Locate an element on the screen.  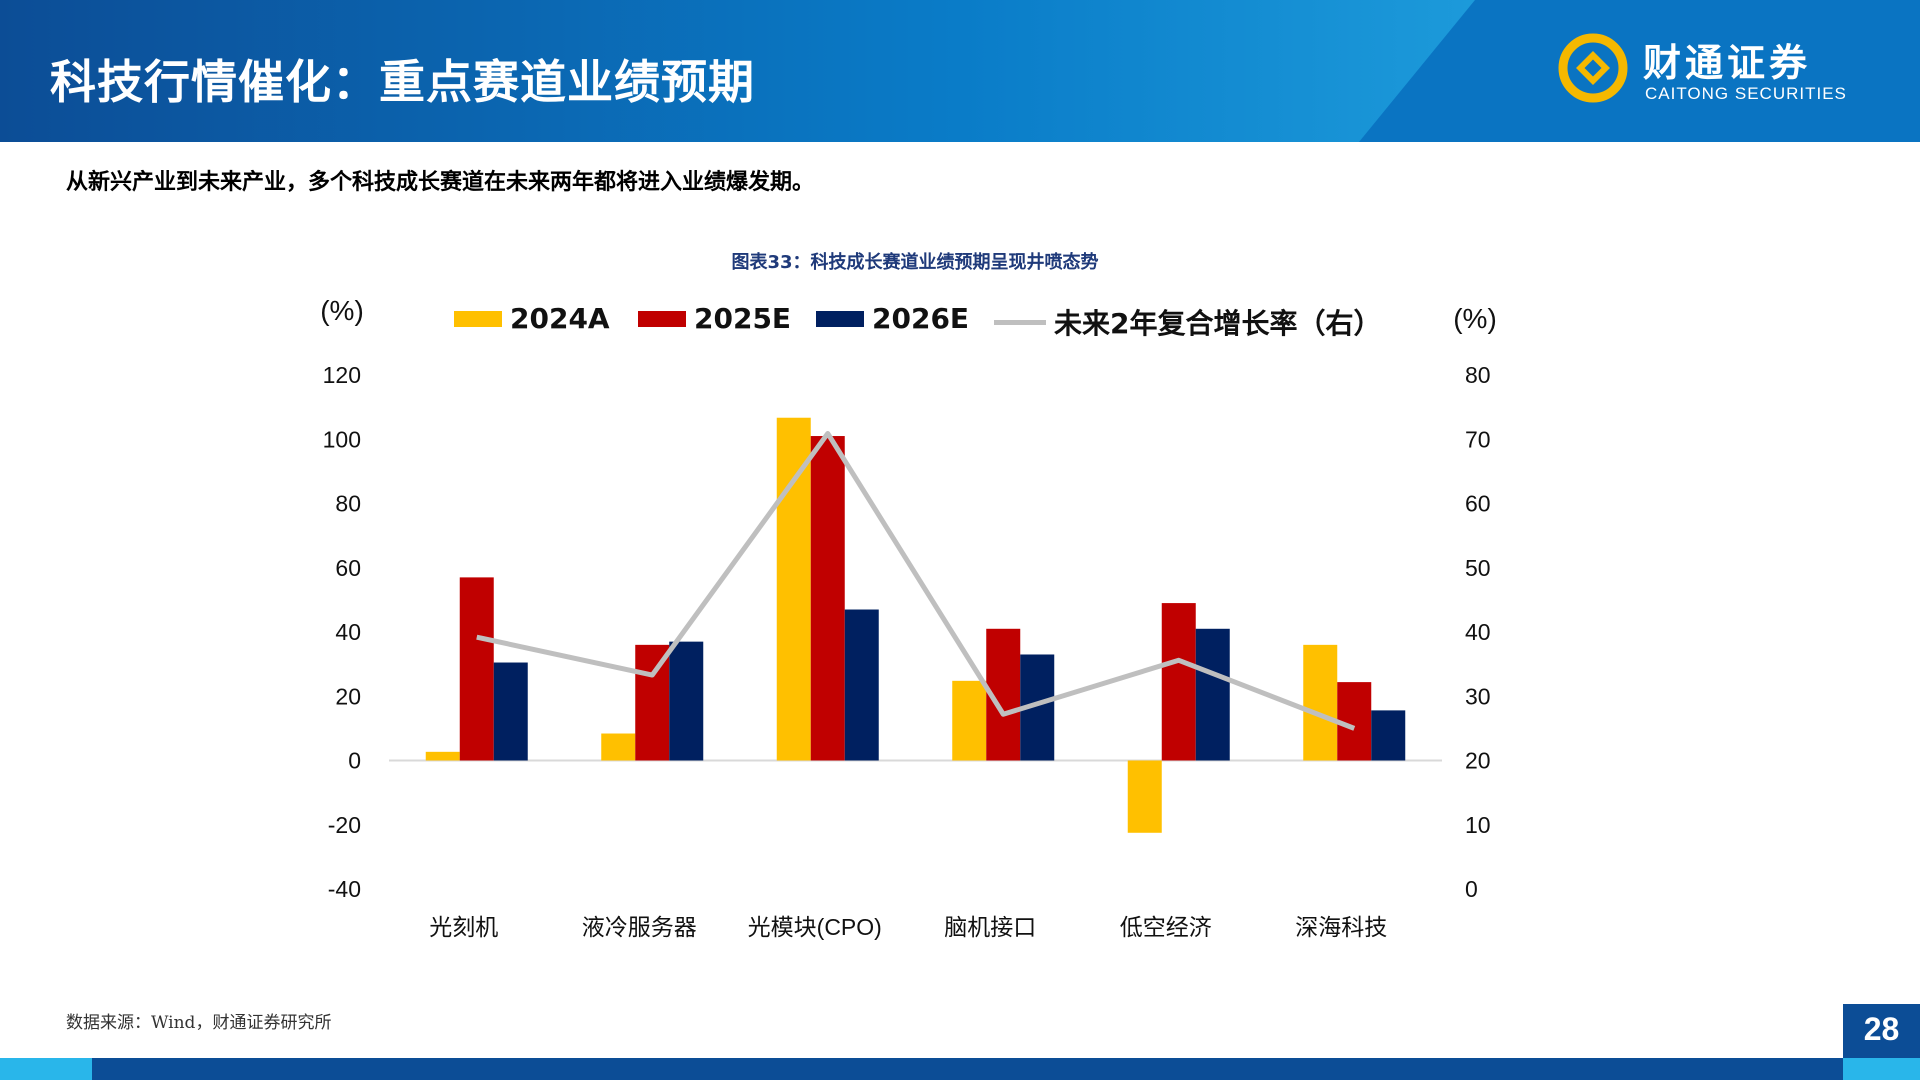
legend-2024a: 2024A is located at coordinates (532, 318).